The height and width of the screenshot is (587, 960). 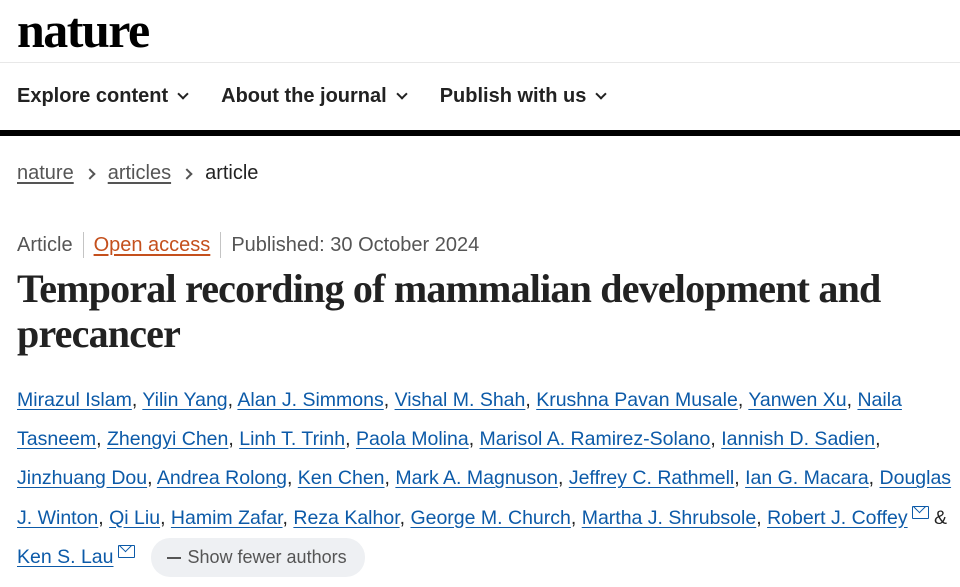 I want to click on nav-about-journal: About the journal, so click(x=314, y=96).